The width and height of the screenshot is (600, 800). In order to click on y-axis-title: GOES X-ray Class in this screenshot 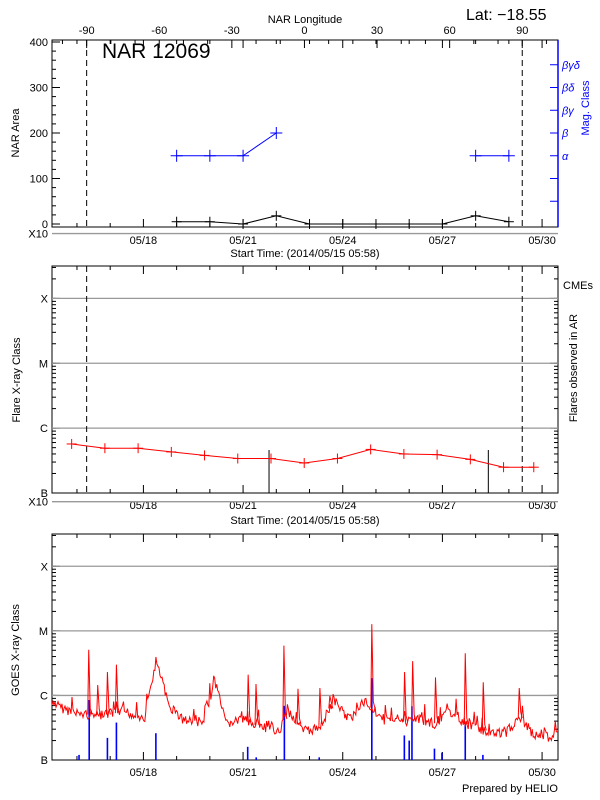, I will do `click(16, 650)`.